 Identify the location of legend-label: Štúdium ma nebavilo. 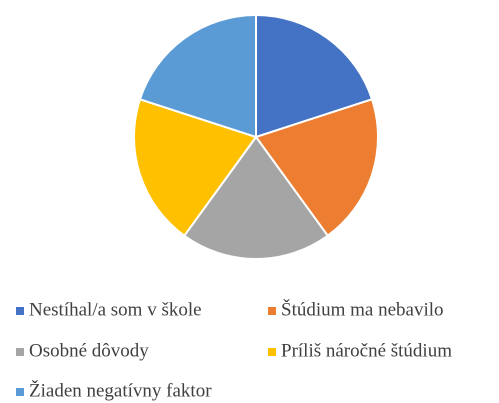
(362, 309).